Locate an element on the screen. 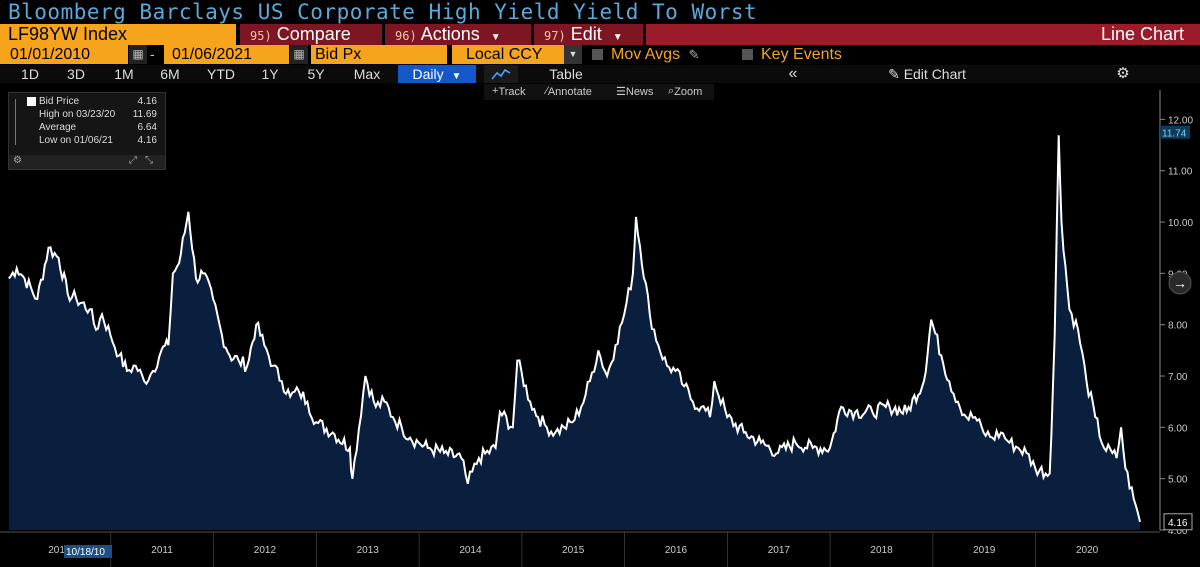 The image size is (1200, 567). last-value-label: 4.16 is located at coordinates (1178, 523).